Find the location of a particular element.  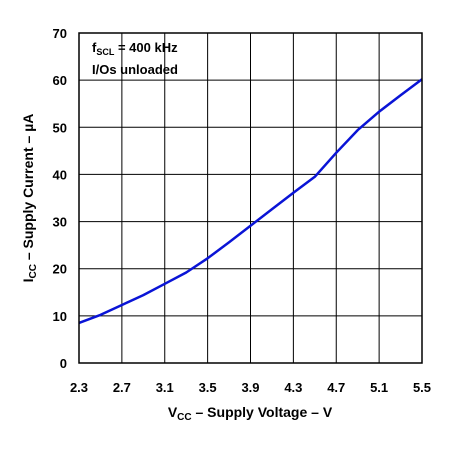

y-axis-label-rest: – Supply Current – µA is located at coordinates (28, 189).